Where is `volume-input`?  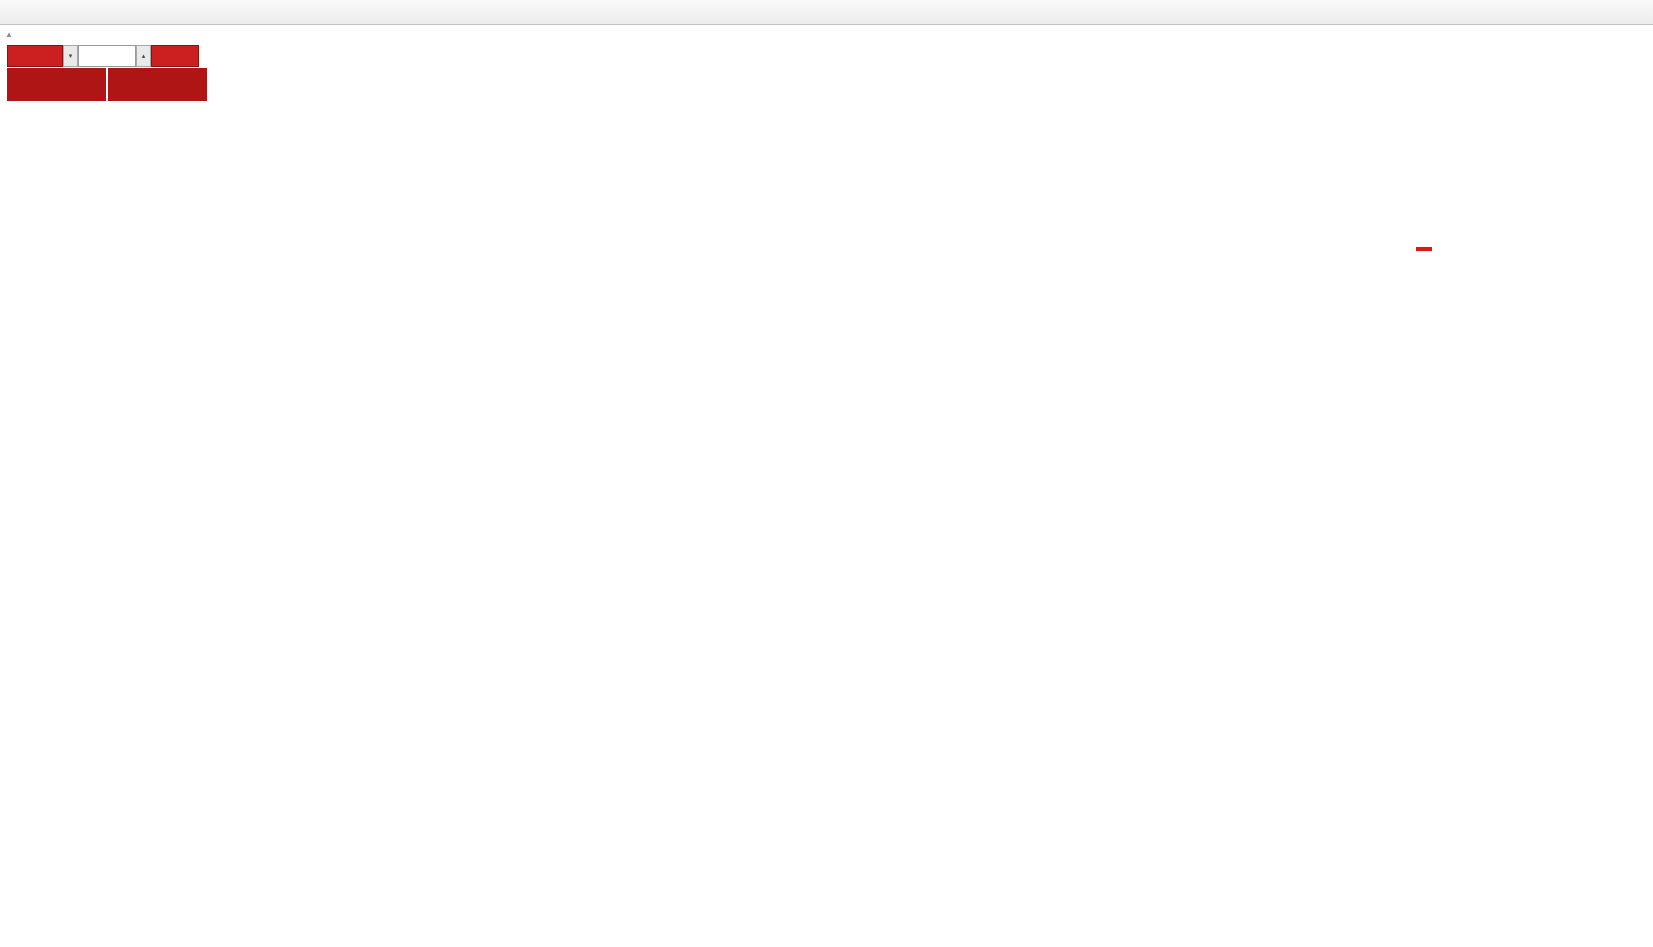
volume-input is located at coordinates (107, 56).